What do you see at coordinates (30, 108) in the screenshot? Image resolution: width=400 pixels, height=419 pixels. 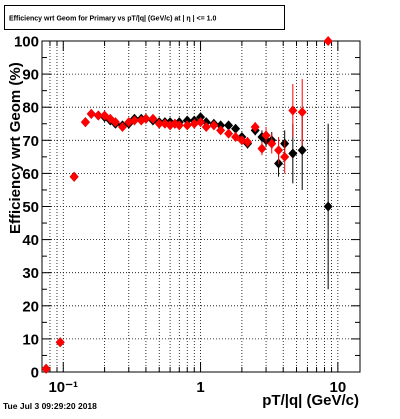 I see `y-tick-label: 80` at bounding box center [30, 108].